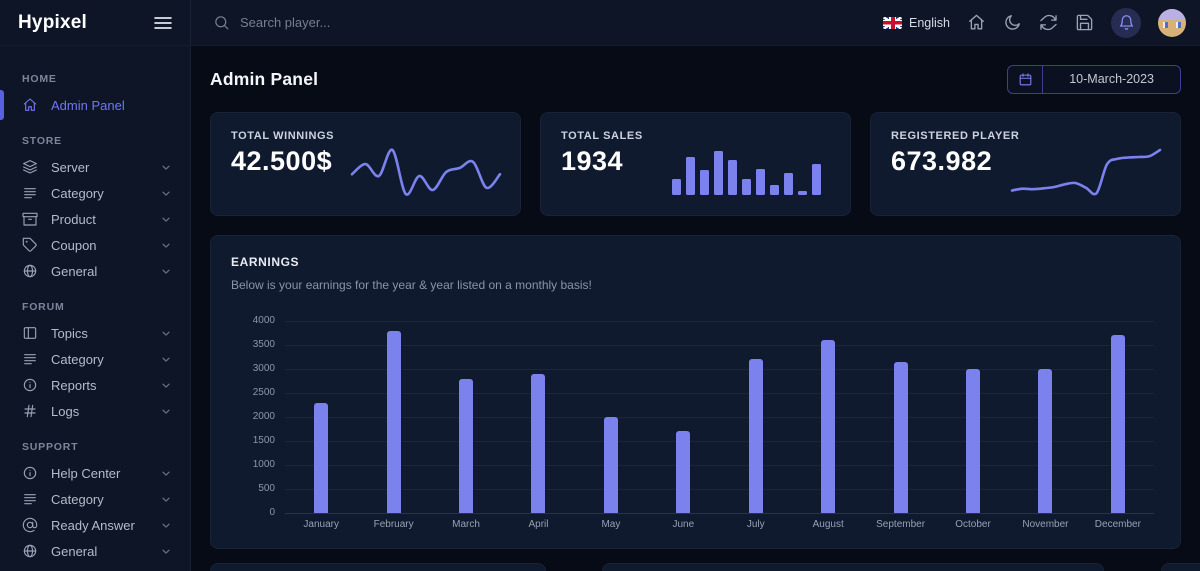 This screenshot has width=1200, height=571. I want to click on players-sparkline, so click(1086, 172).